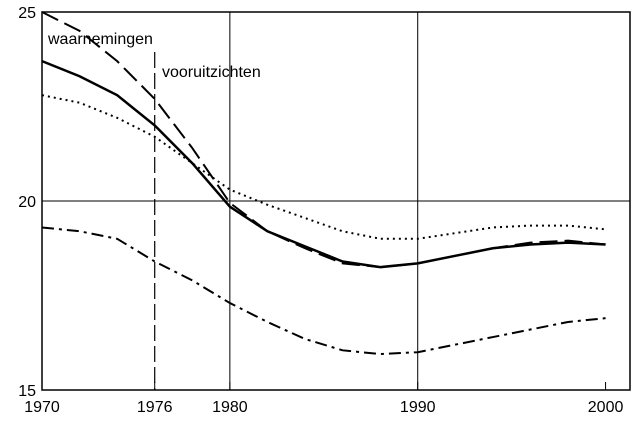 This screenshot has height=424, width=638. What do you see at coordinates (230, 407) in the screenshot?
I see `x-tick-label: 1980` at bounding box center [230, 407].